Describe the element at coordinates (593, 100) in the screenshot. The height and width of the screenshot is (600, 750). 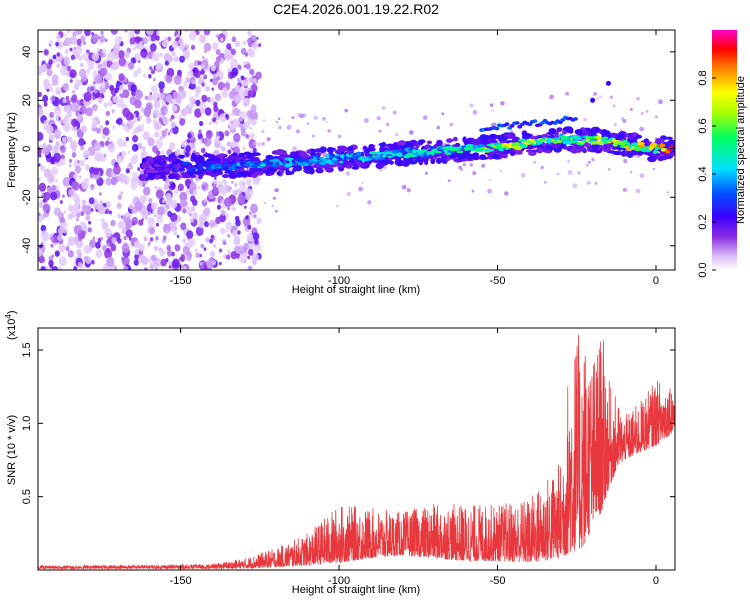
I see `isolated-blob` at that location.